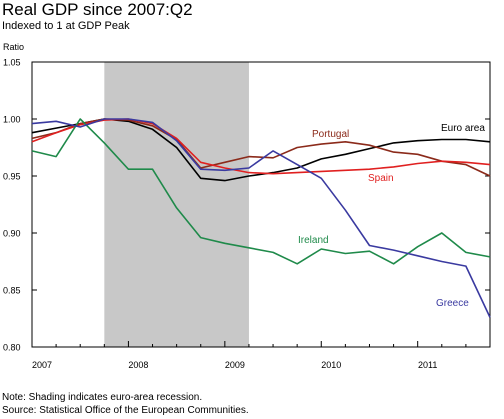 The image size is (504, 419). What do you see at coordinates (13, 47) in the screenshot?
I see `y-axis-label: Ratio` at bounding box center [13, 47].